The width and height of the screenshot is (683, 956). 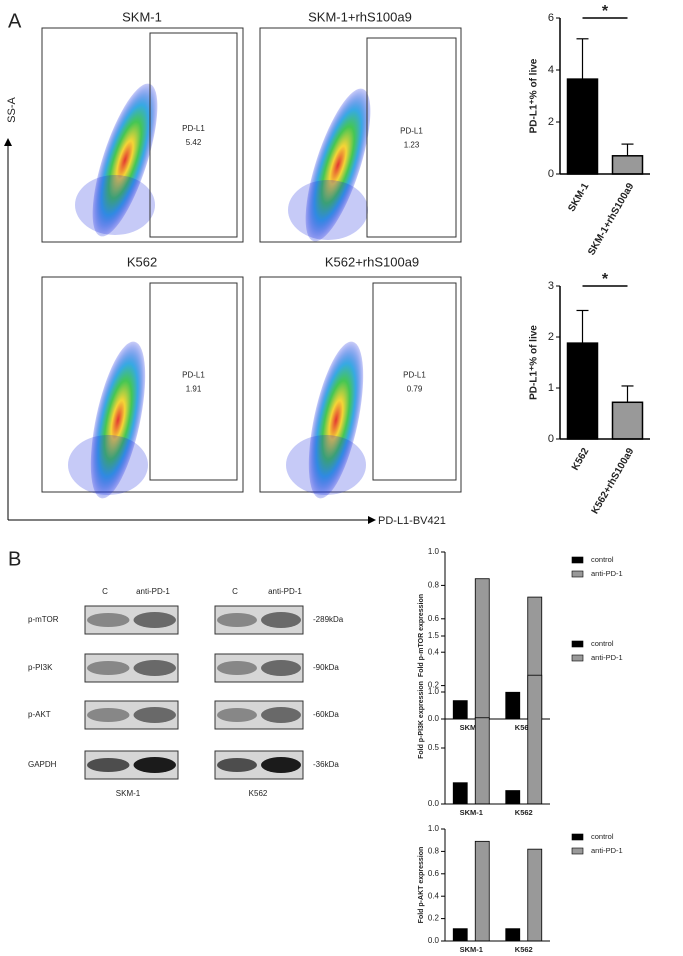 What do you see at coordinates (421, 885) in the screenshot?
I see `y-axis-label: Fold p-AKT expression` at bounding box center [421, 885].